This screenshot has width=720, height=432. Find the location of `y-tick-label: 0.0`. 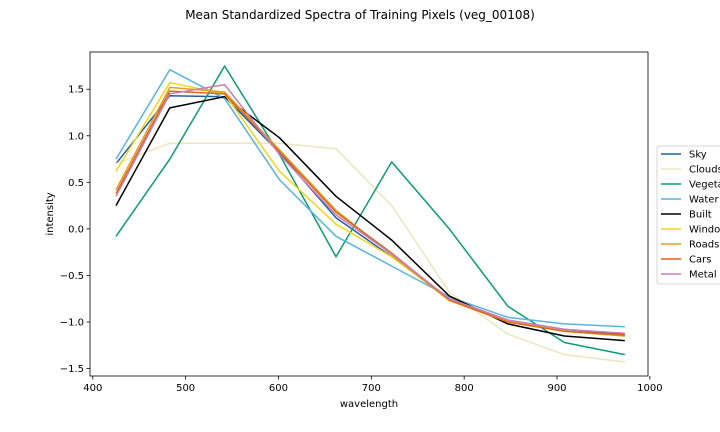

y-tick-label: 0.0 is located at coordinates (76, 229).